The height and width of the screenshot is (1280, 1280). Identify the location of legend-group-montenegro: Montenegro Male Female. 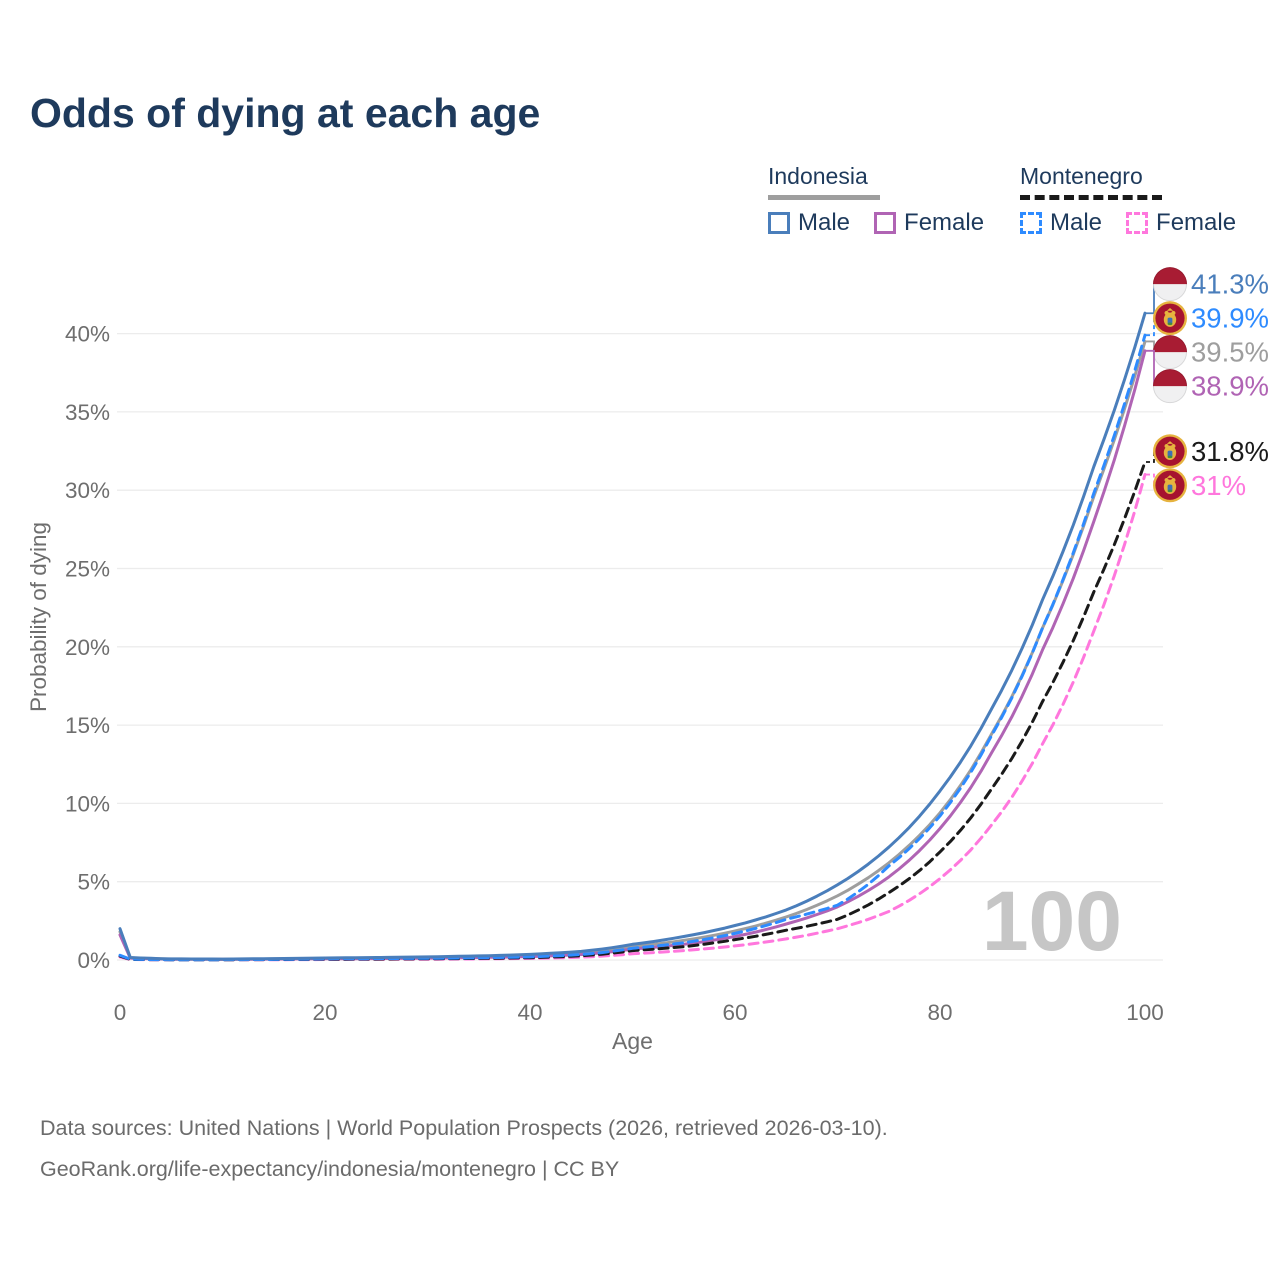
(1136, 200).